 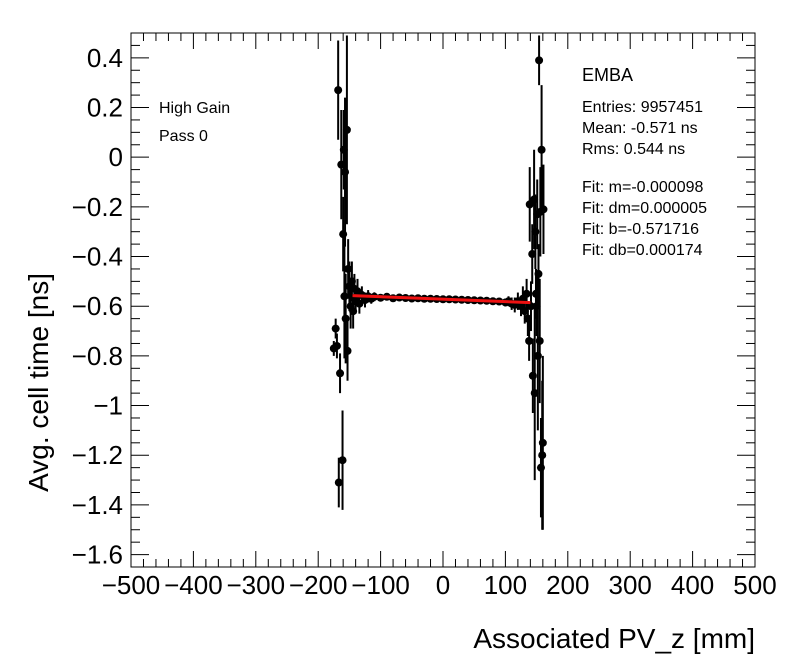 I want to click on y-tick-label: −1.6, so click(x=97, y=555).